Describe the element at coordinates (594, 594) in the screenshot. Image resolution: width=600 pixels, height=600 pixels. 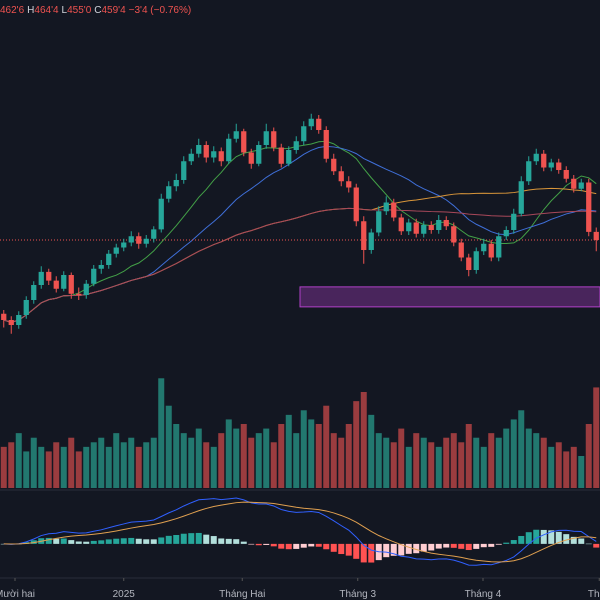
I see `x-tick-label: Thán` at that location.